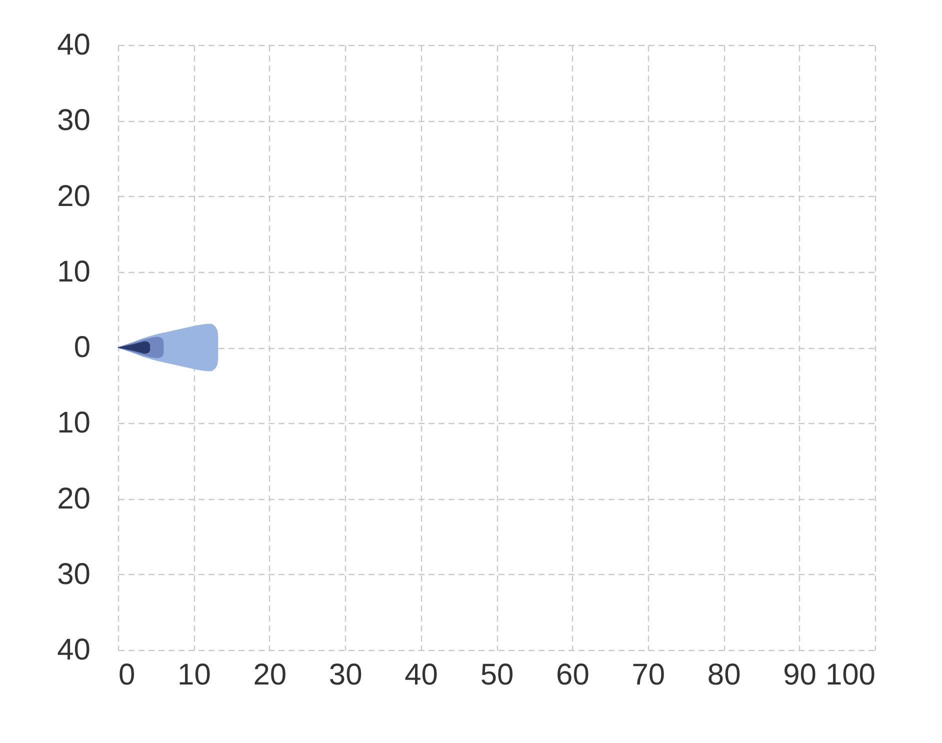 The width and height of the screenshot is (942, 743). Describe the element at coordinates (82, 347) in the screenshot. I see `y-tick-label: 0` at that location.